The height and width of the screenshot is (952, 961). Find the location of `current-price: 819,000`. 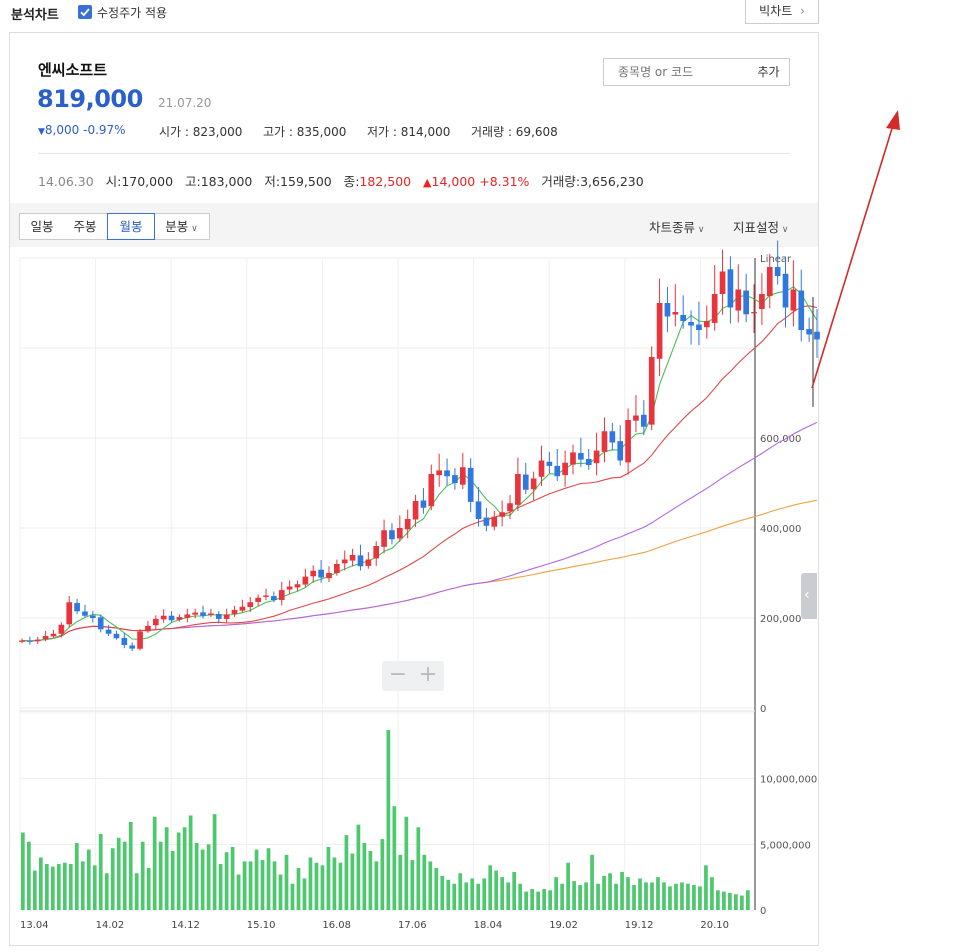

current-price: 819,000 is located at coordinates (90, 99).